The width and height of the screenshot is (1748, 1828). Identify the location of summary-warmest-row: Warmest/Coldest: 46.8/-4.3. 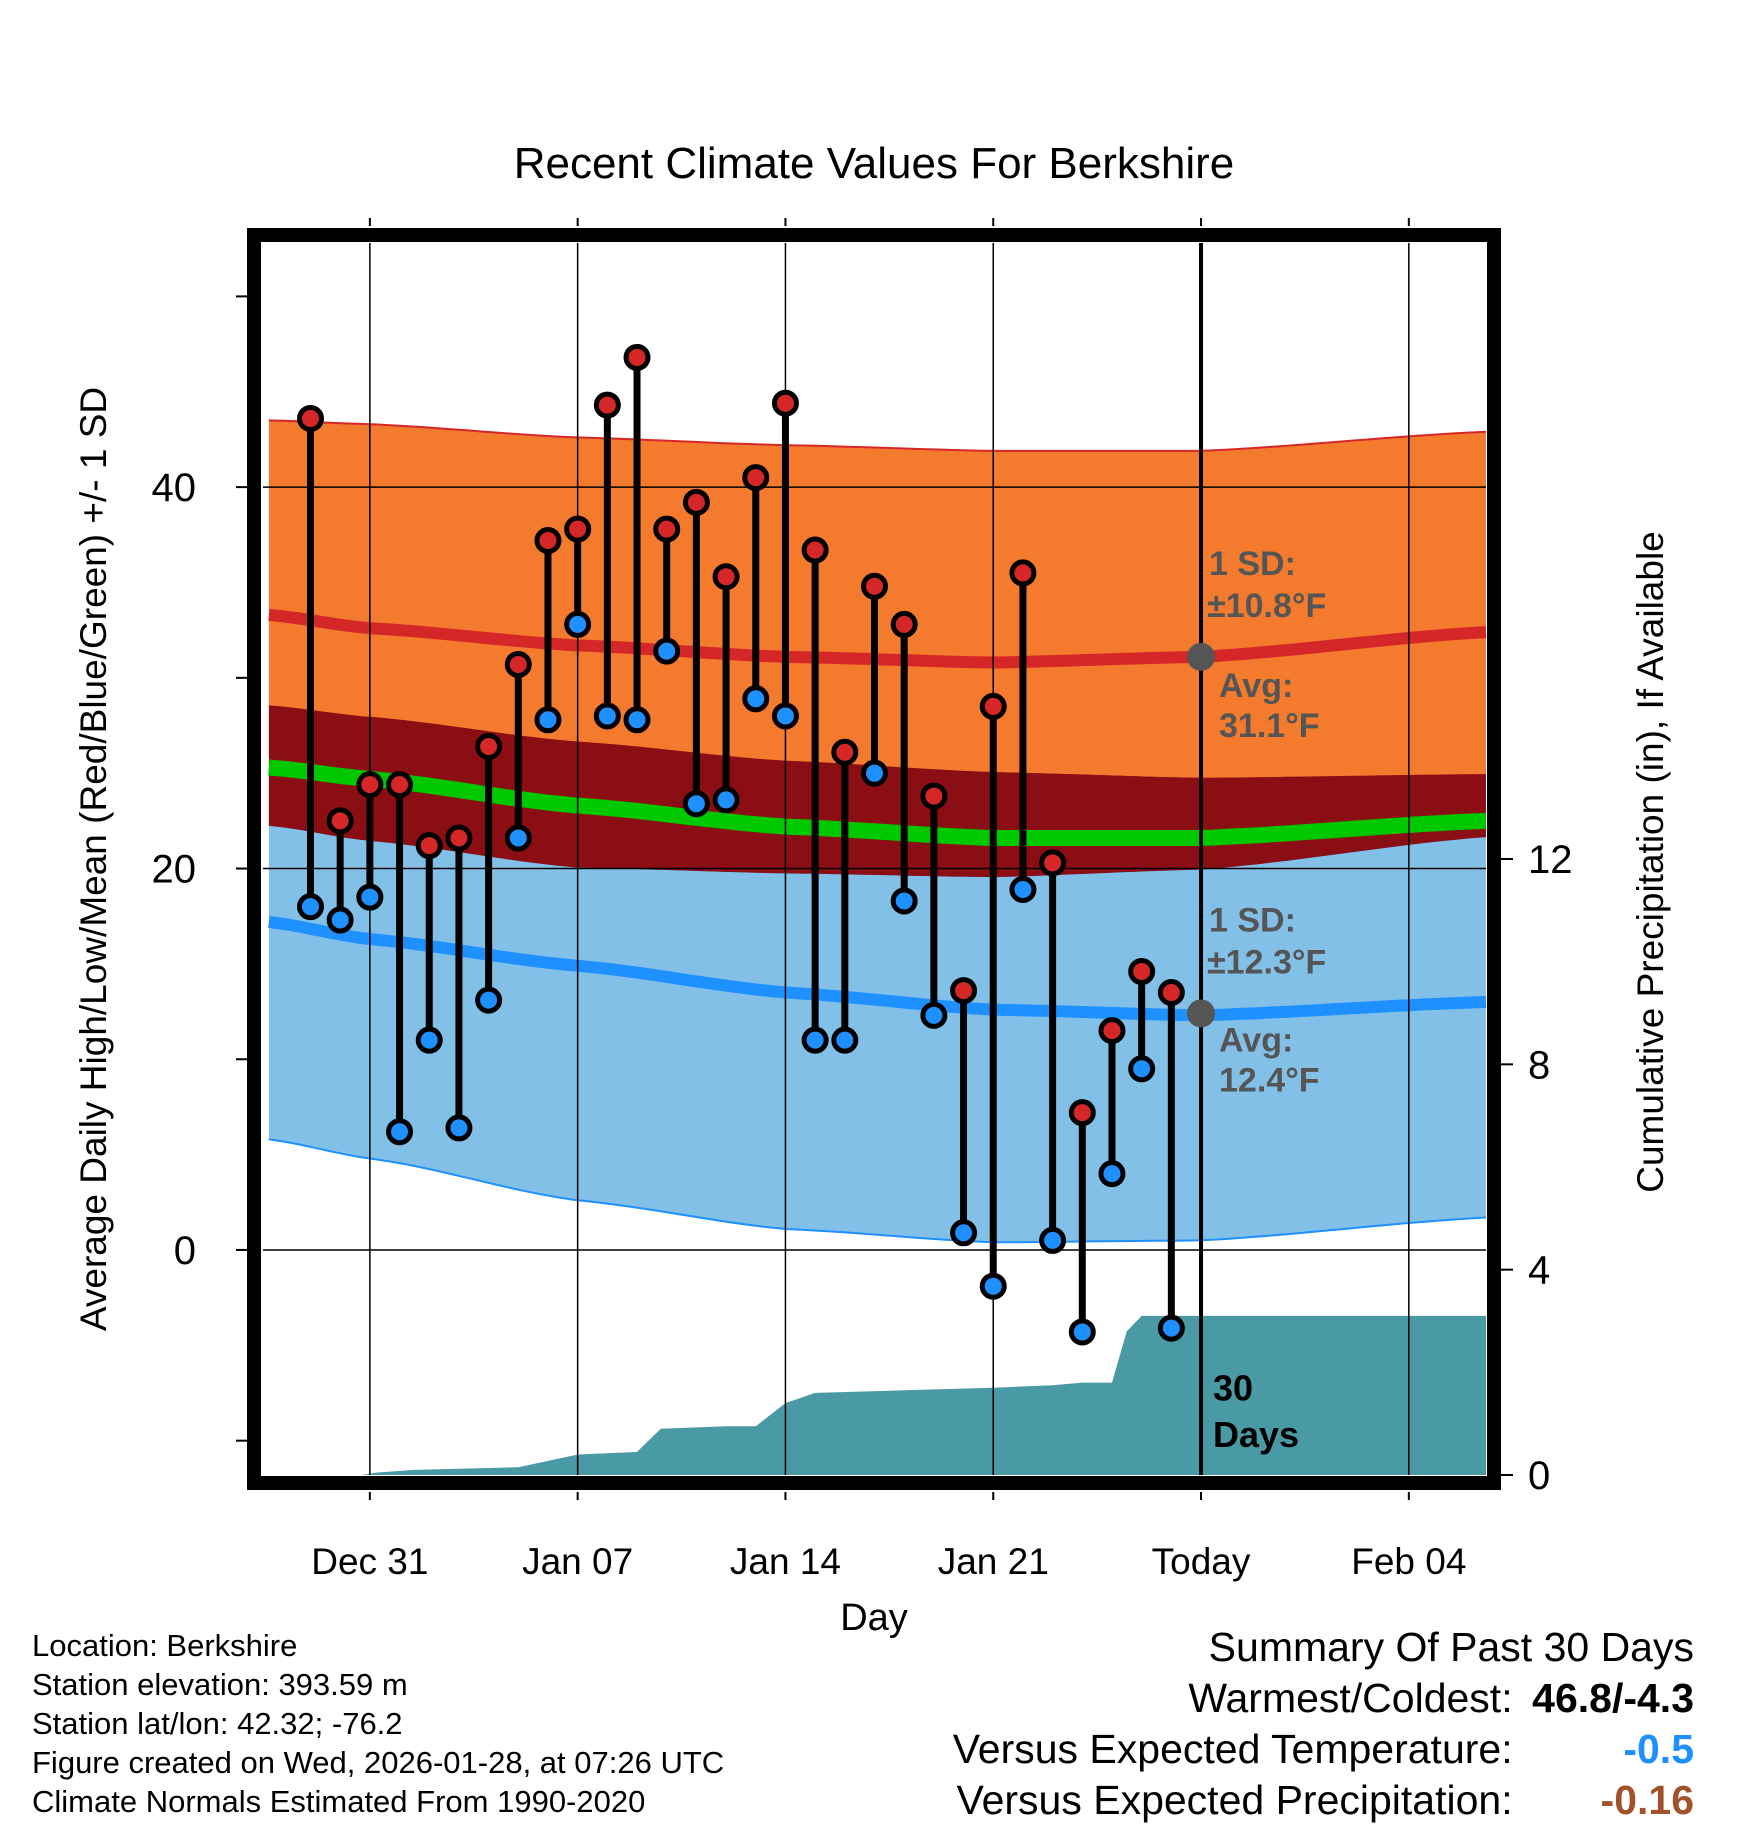
(1323, 1698).